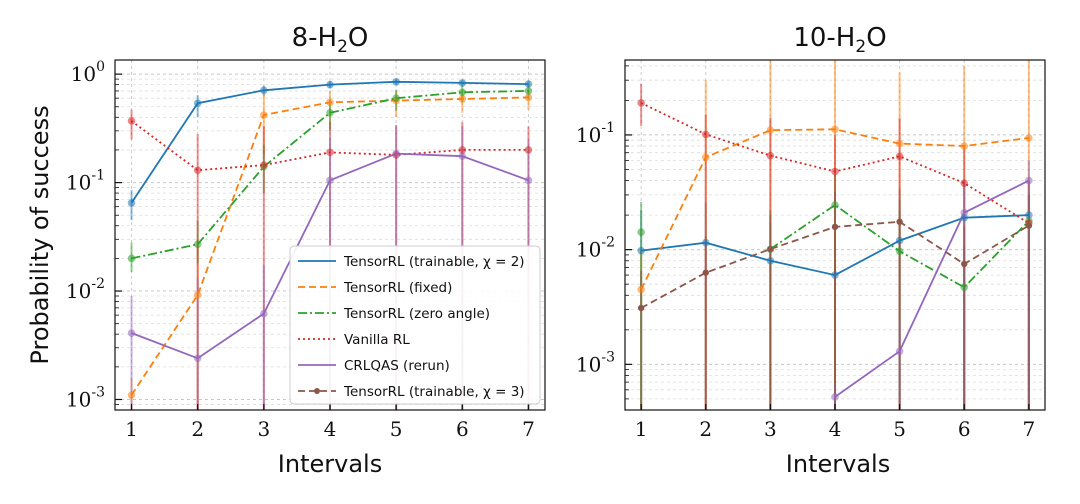  Describe the element at coordinates (377, 340) in the screenshot. I see `legend-label-vanilla_rl: Vanilla RL` at that location.